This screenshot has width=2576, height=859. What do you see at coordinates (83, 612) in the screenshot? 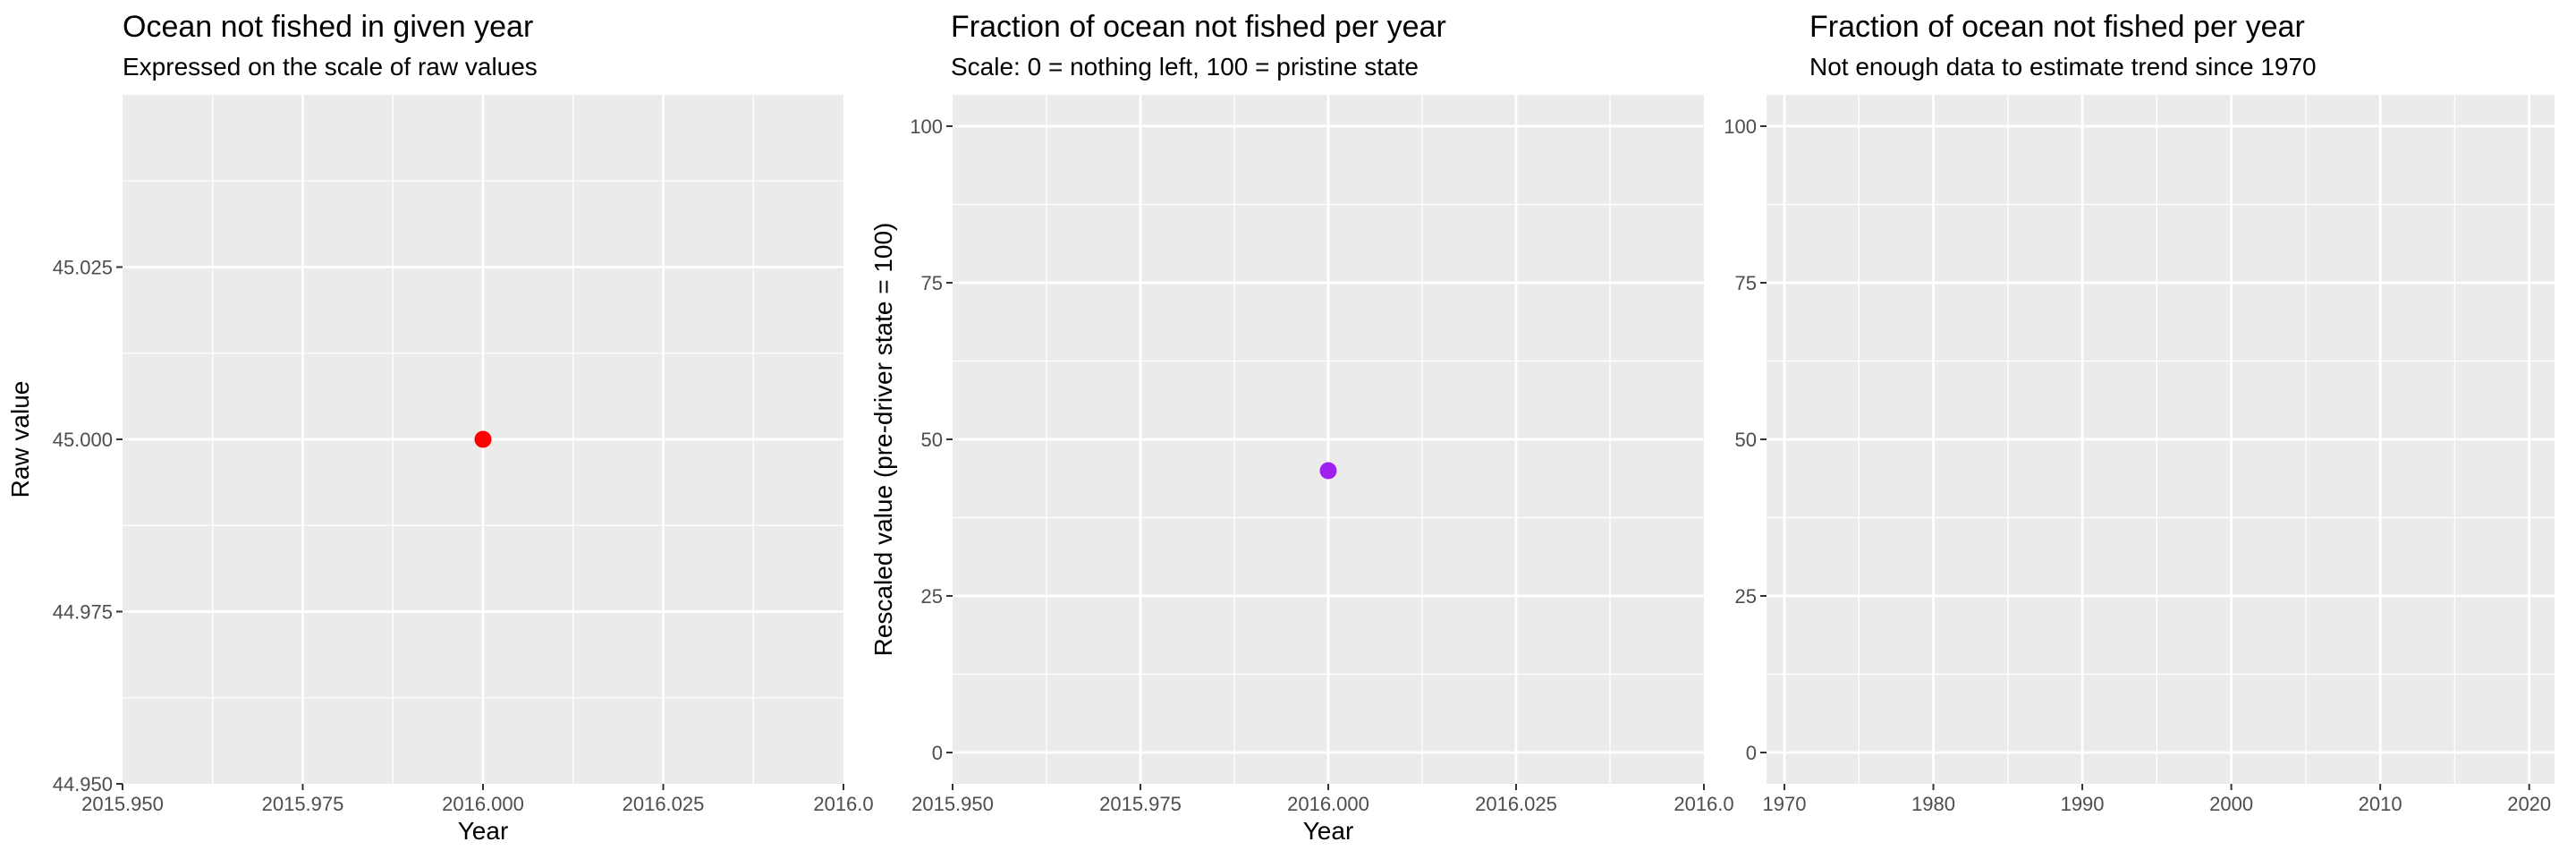
I see `y-tick-label: 44.975` at bounding box center [83, 612].